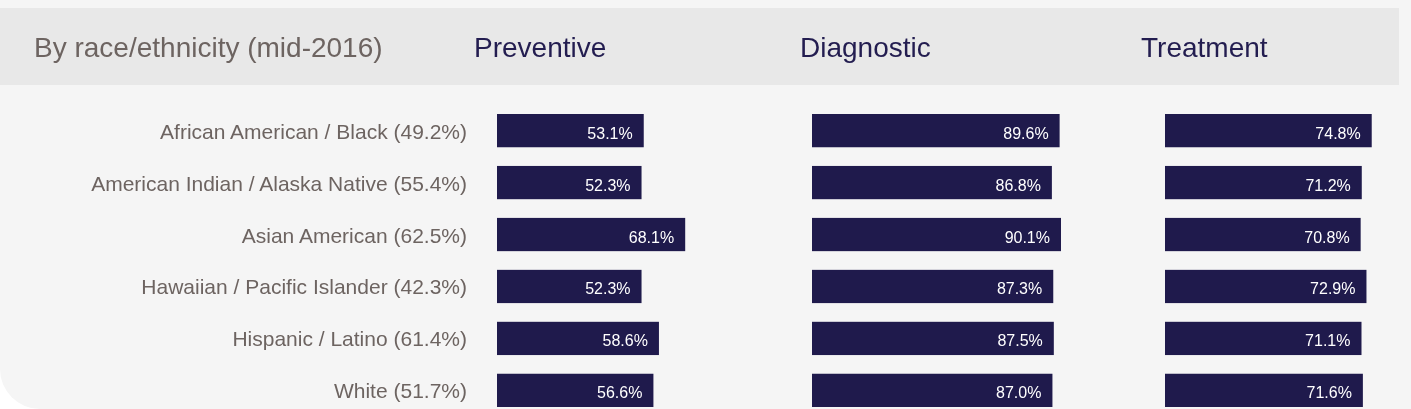 This screenshot has height=409, width=1411. Describe the element at coordinates (279, 183) in the screenshot. I see `y-tick-label: American Indian / Alaska Native (55.4%)` at that location.